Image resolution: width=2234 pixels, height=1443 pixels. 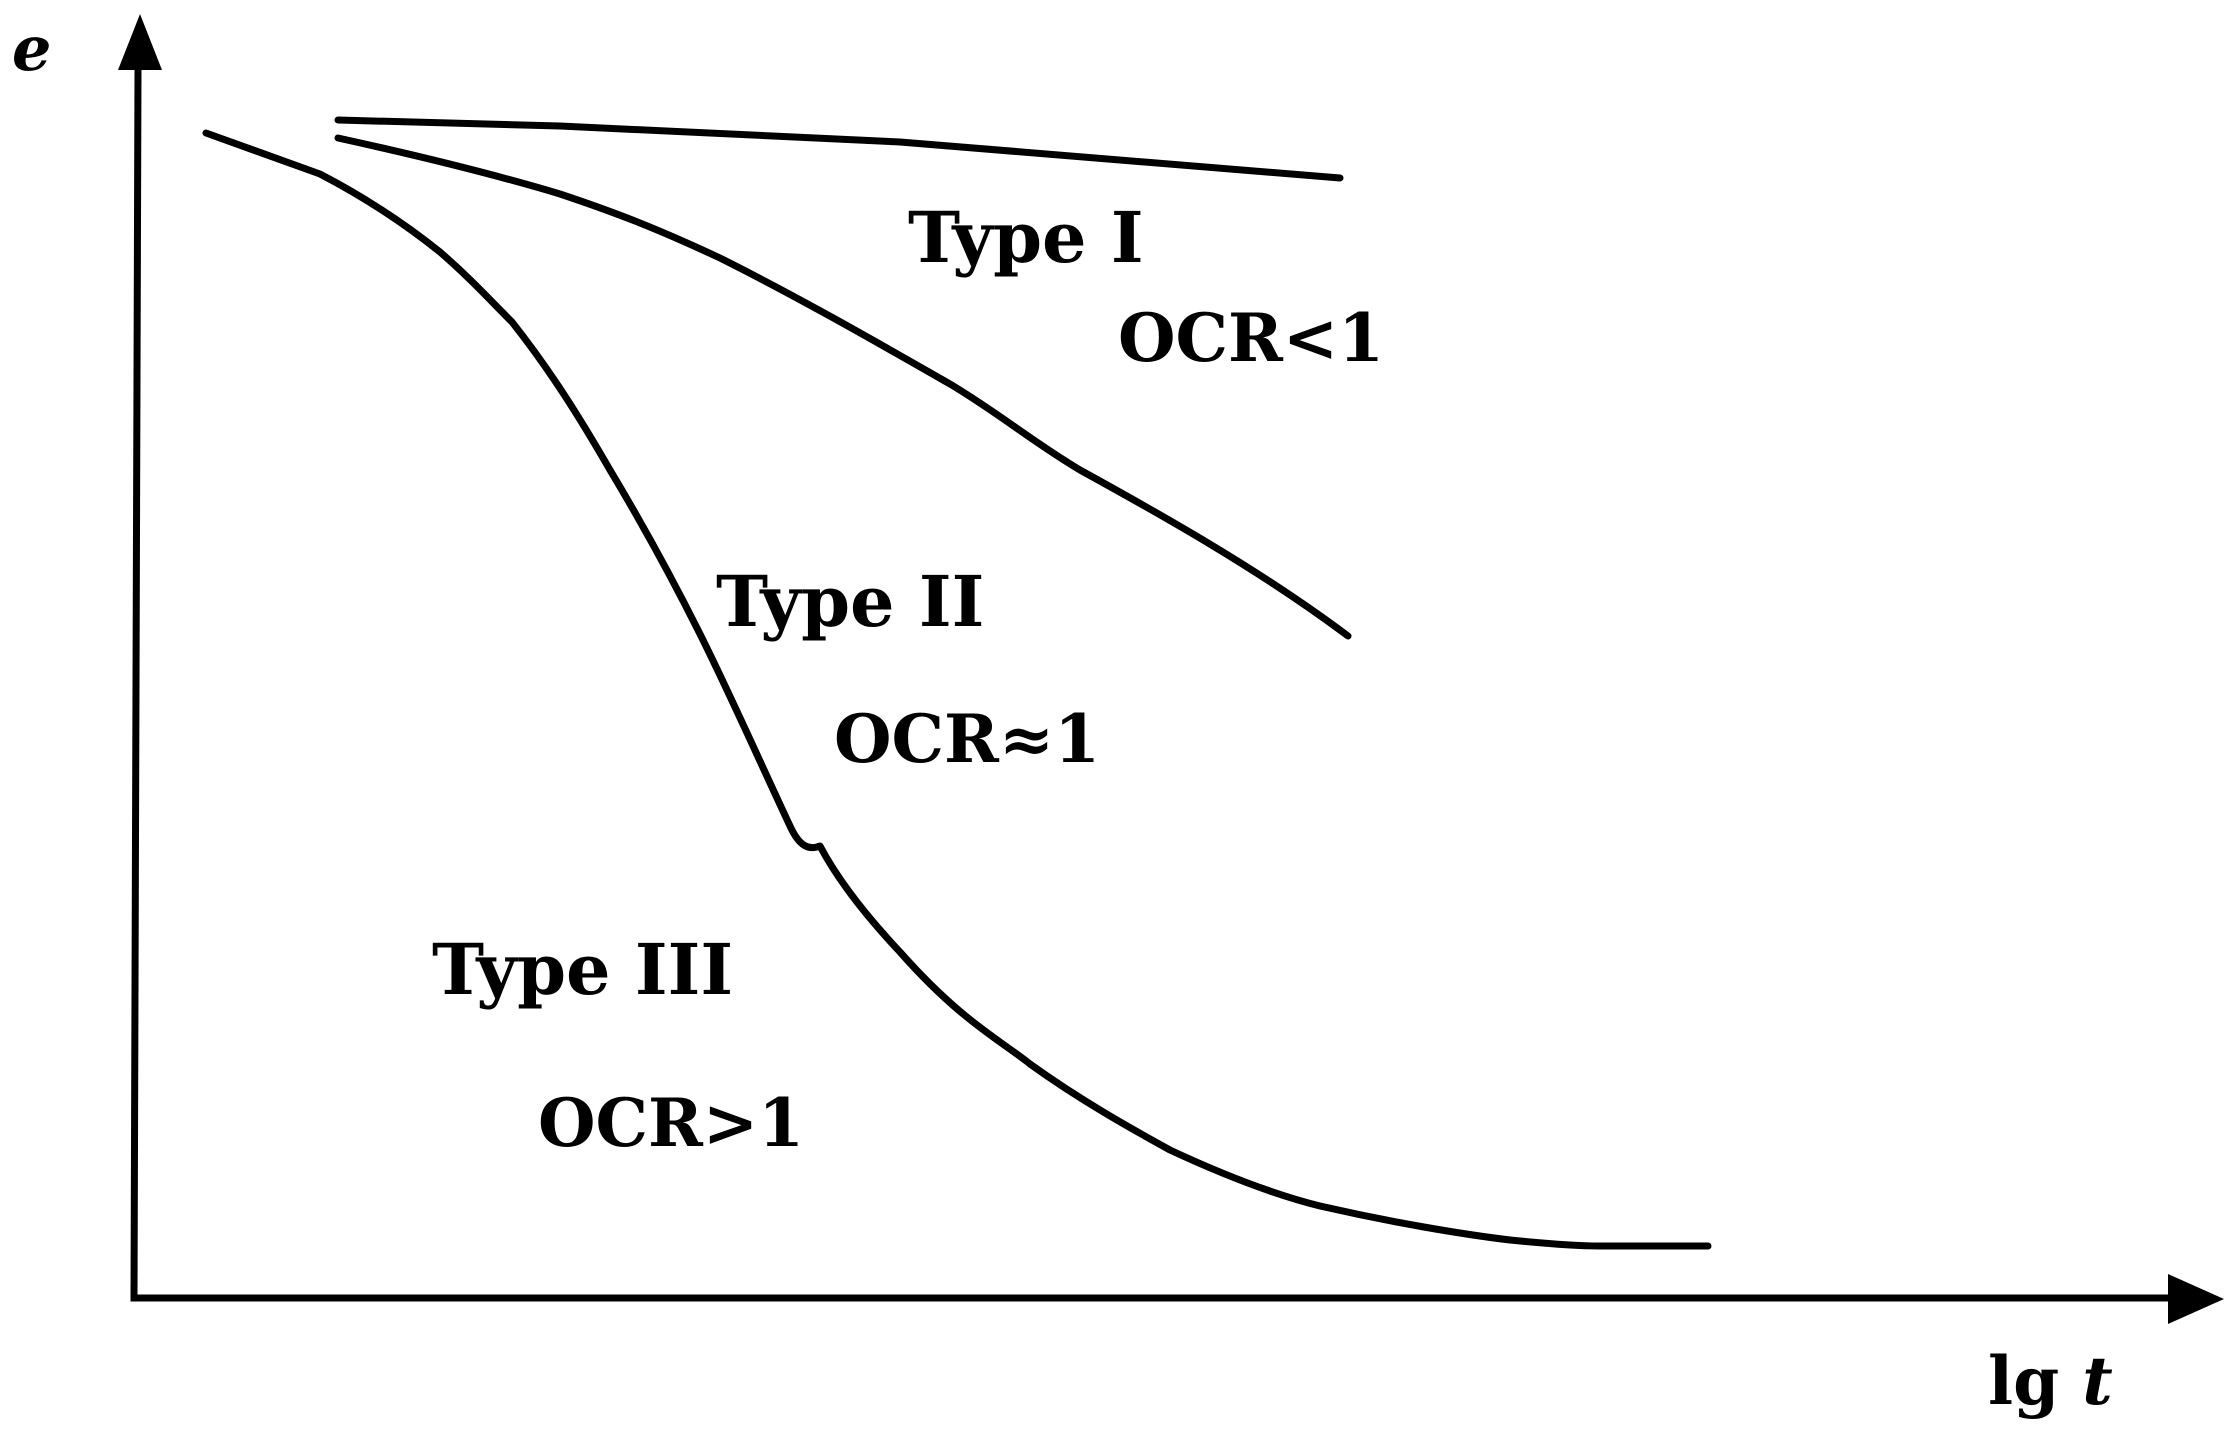 I want to click on ocr-greater-than-one-label: OCR>1, so click(x=671, y=1123).